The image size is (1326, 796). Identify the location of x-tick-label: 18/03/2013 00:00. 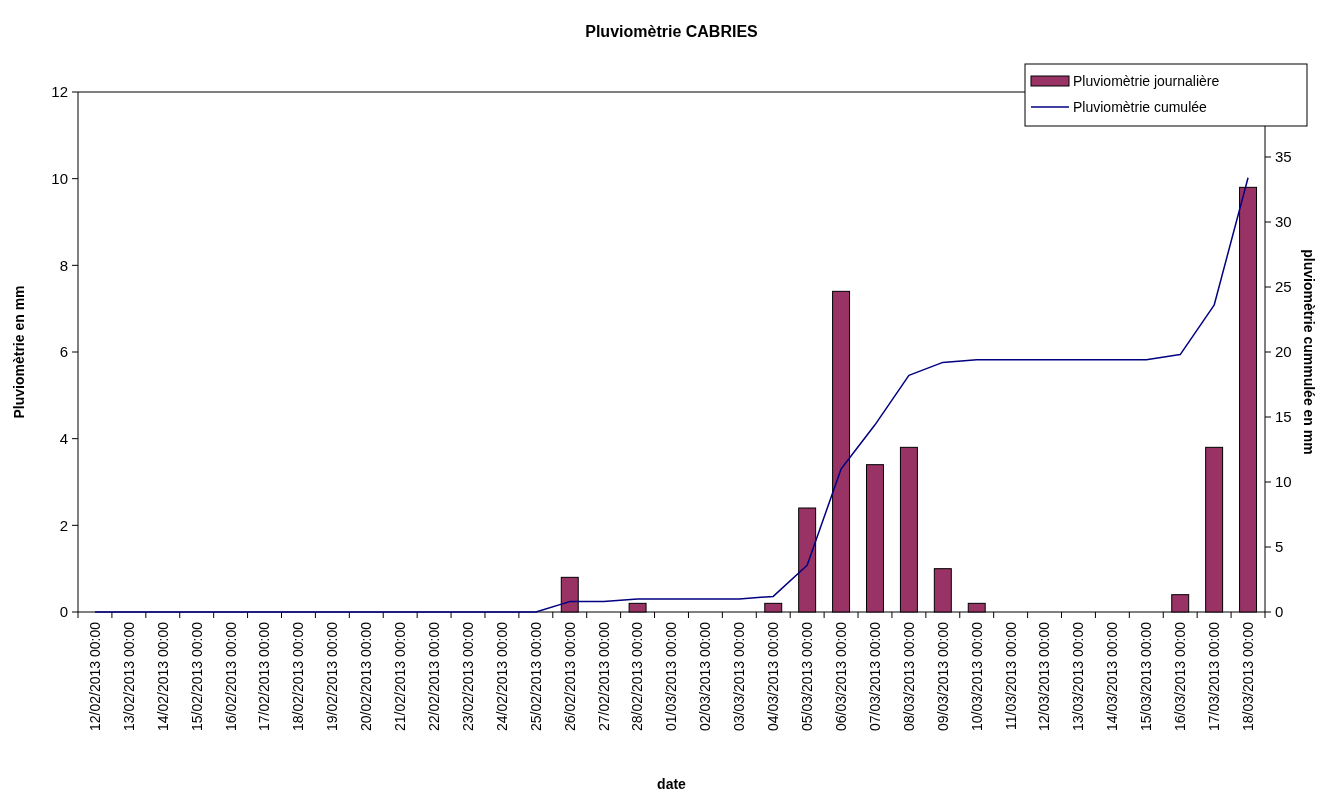
(1247, 676).